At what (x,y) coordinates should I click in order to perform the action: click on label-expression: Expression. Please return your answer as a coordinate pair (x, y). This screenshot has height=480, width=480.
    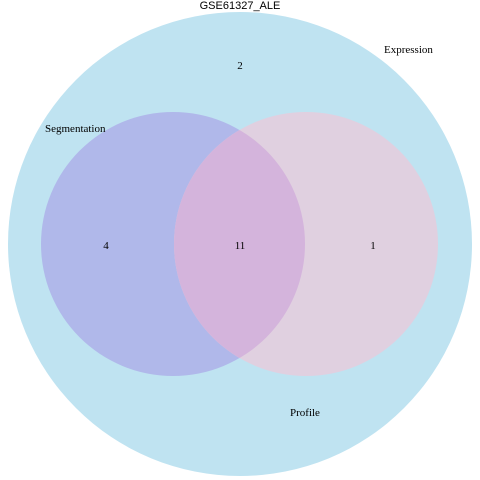
    Looking at the image, I should click on (408, 50).